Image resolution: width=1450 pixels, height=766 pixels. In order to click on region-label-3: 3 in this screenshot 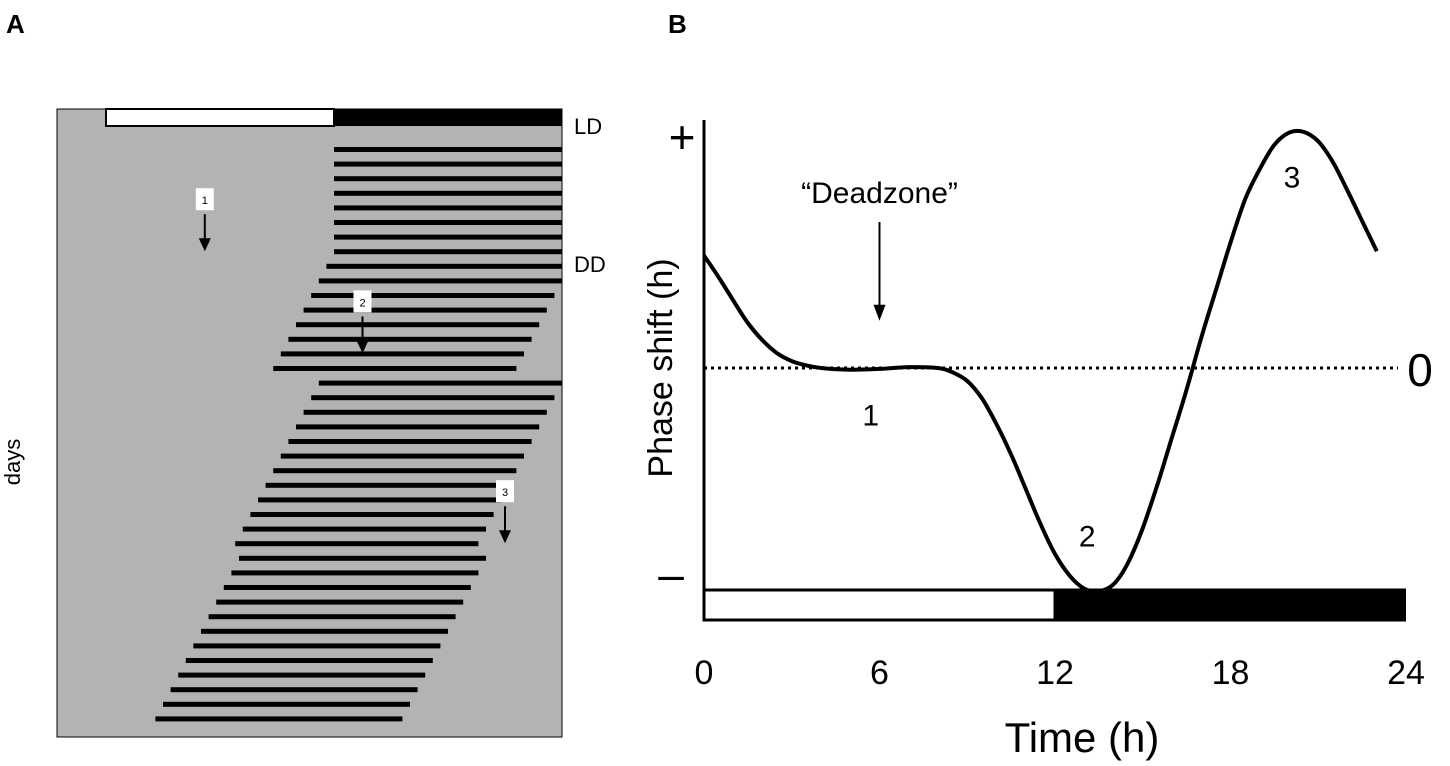, I will do `click(1292, 178)`.